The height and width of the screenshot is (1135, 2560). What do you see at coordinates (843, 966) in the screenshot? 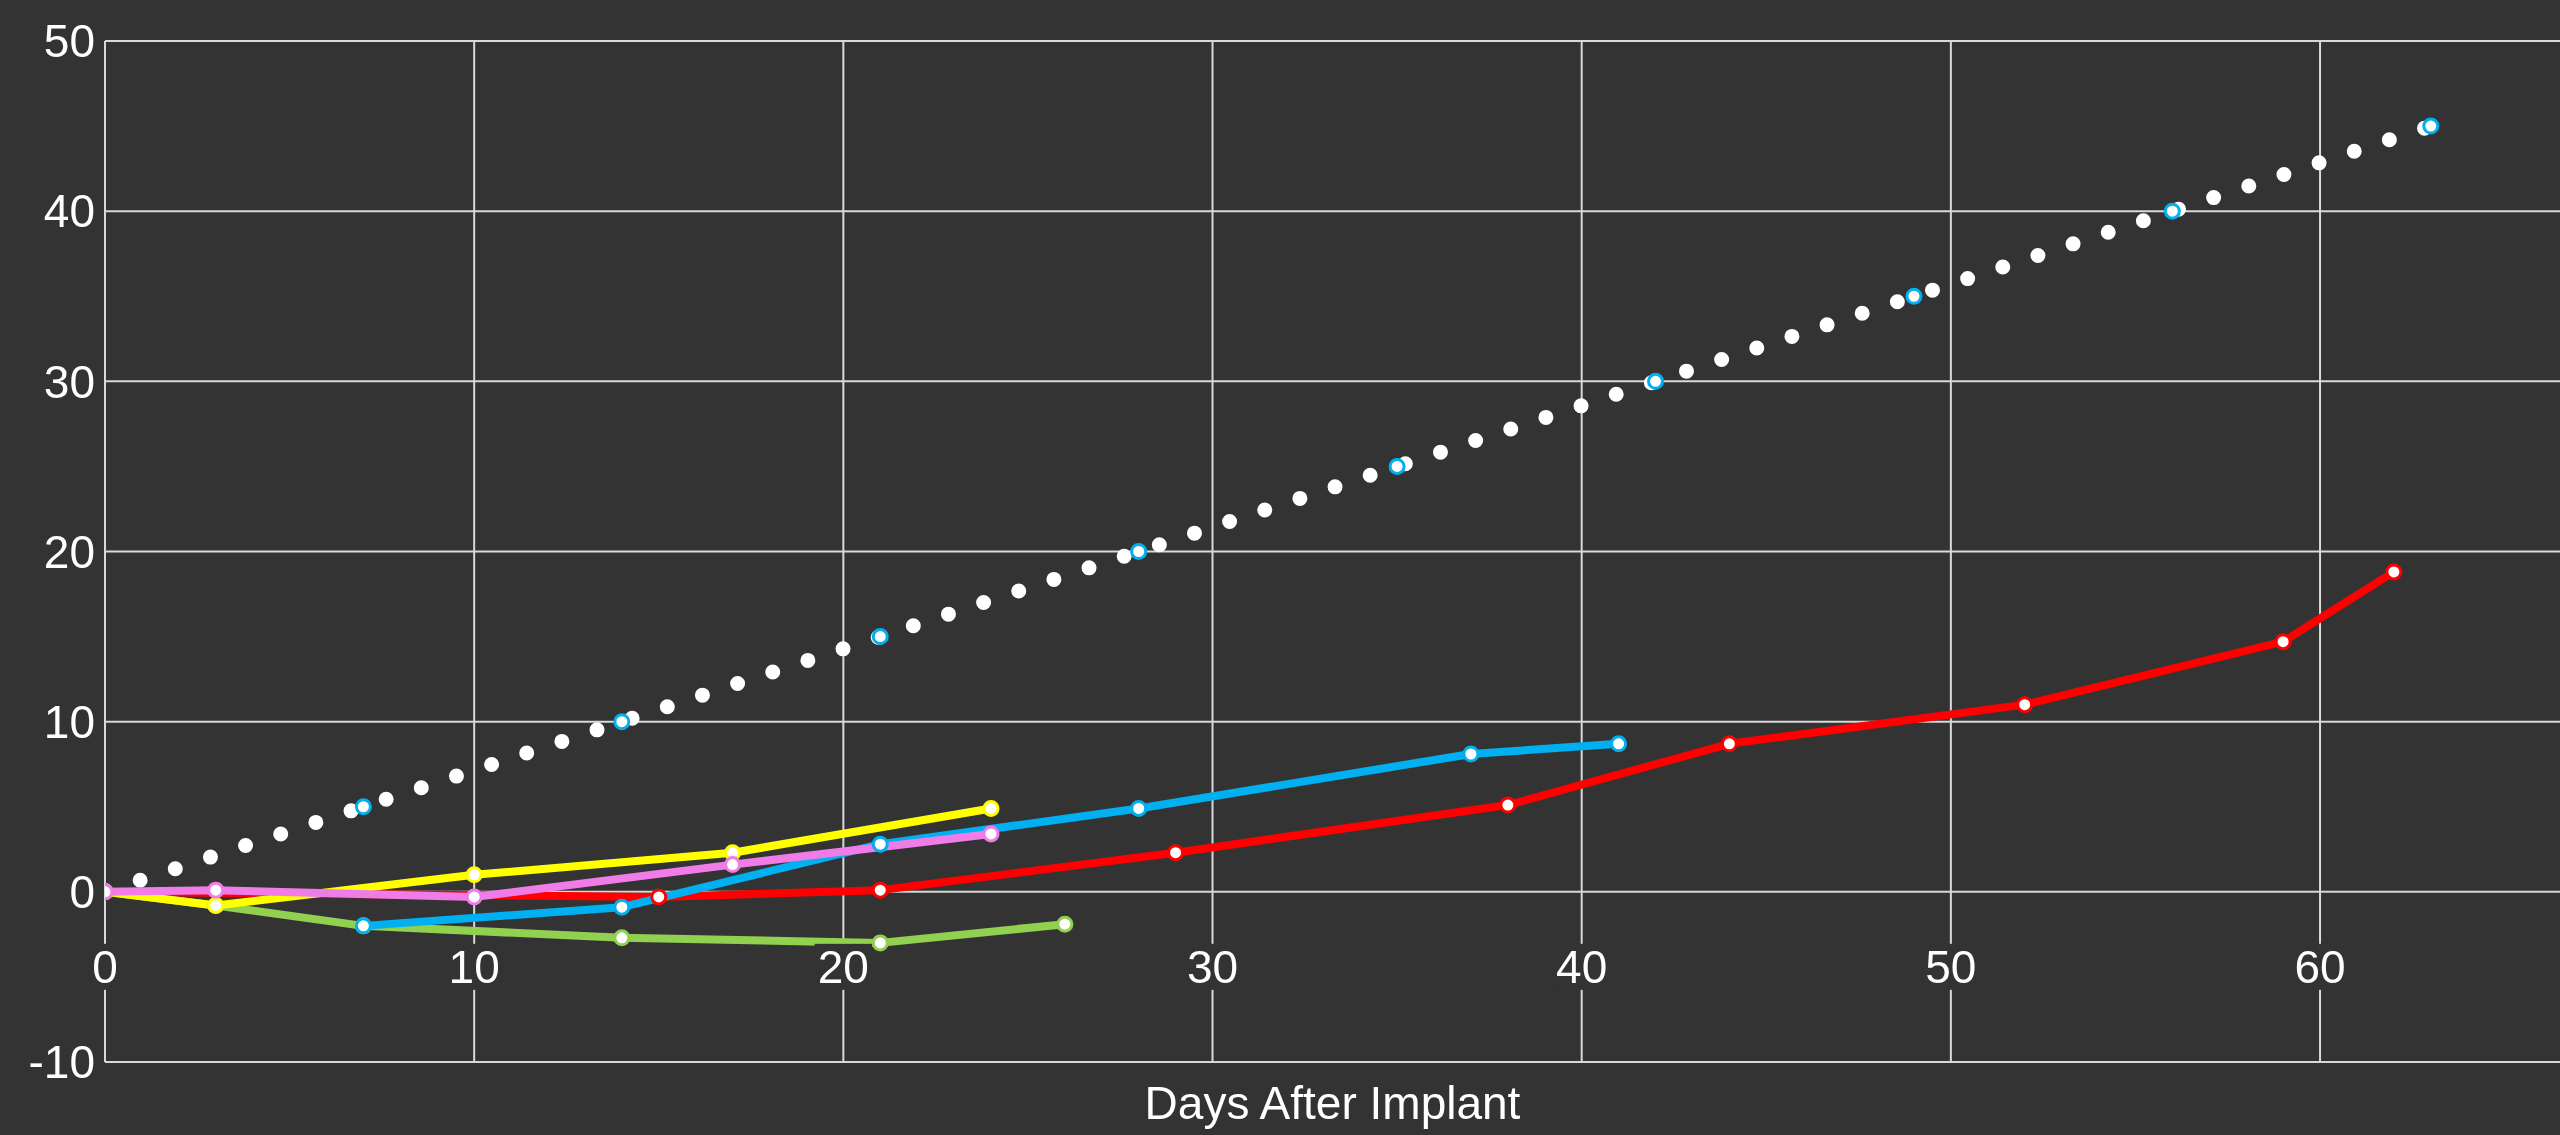
I see `x-tick-label: 20` at bounding box center [843, 966].